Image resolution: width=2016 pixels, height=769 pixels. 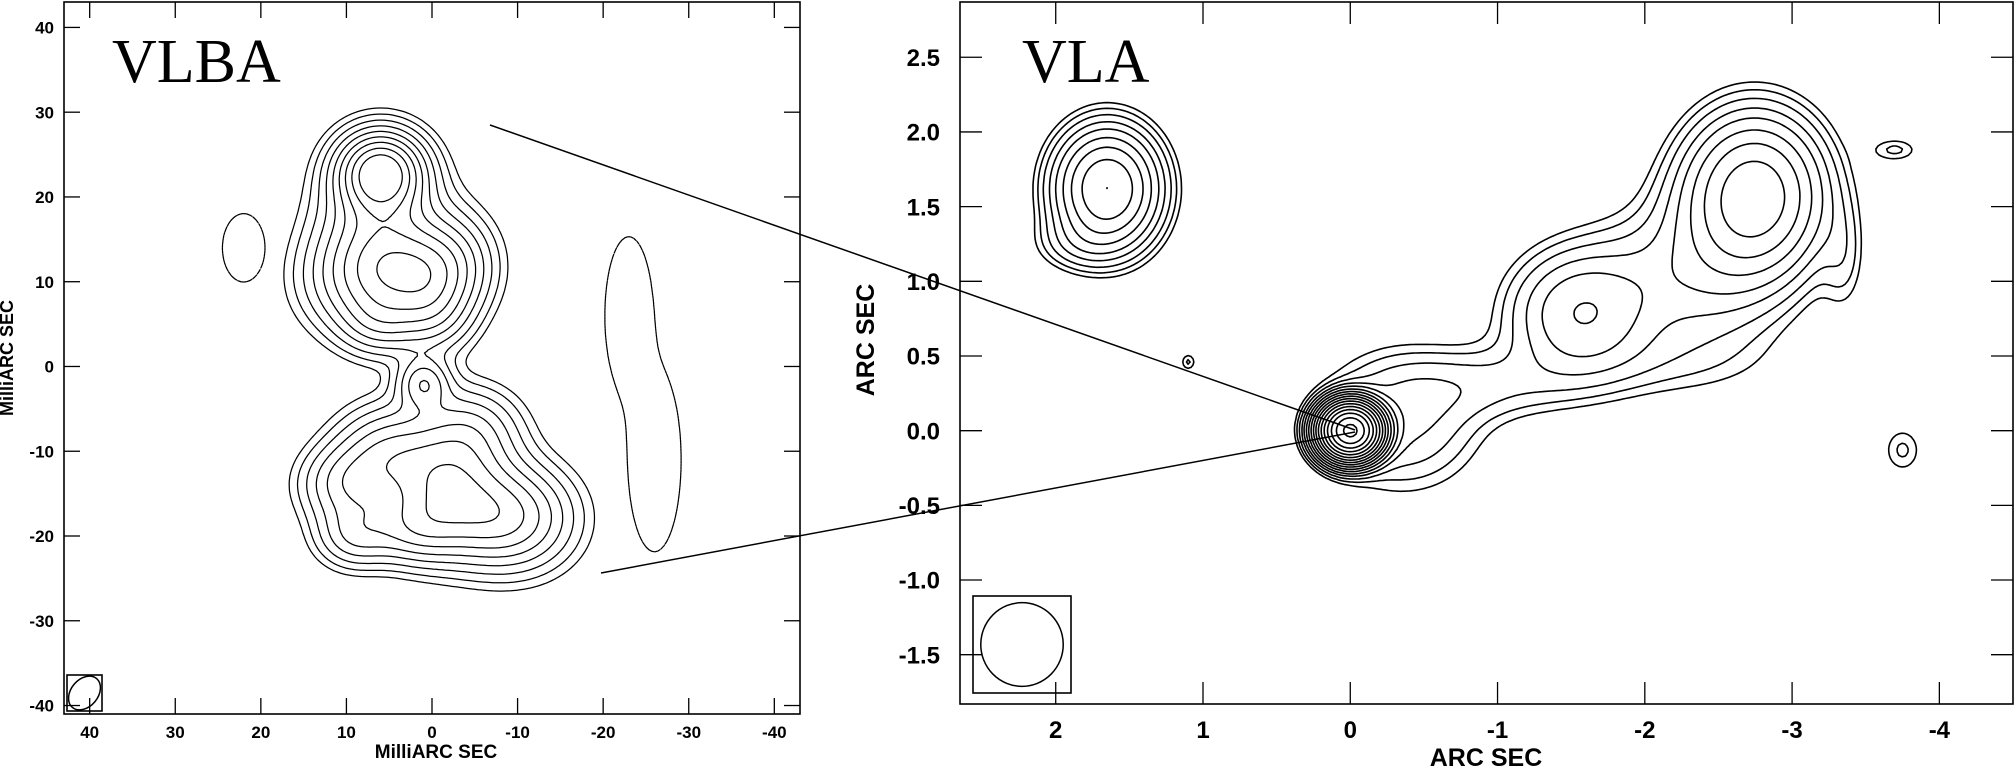 I want to click on vlba-y-axis-label: MilliARC SEC, so click(x=8, y=358).